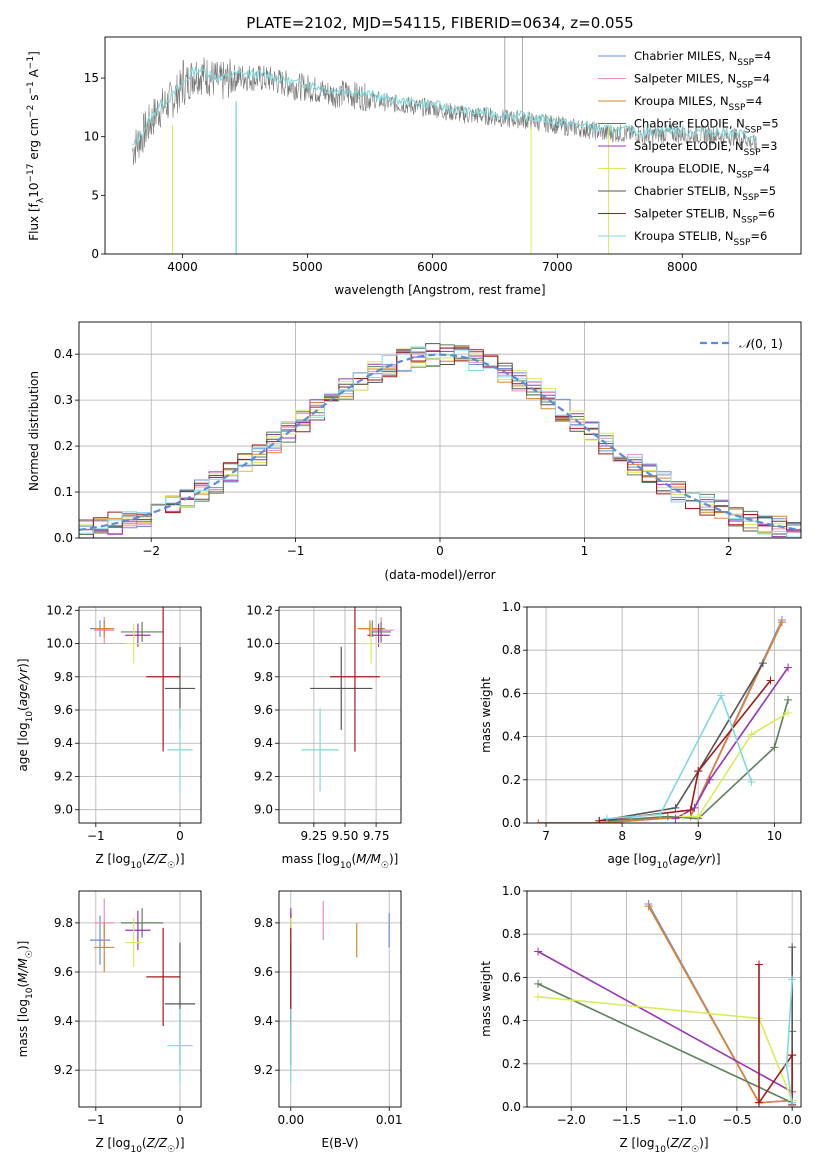  What do you see at coordinates (151, 551) in the screenshot?
I see `x-tick-label: −2` at bounding box center [151, 551].